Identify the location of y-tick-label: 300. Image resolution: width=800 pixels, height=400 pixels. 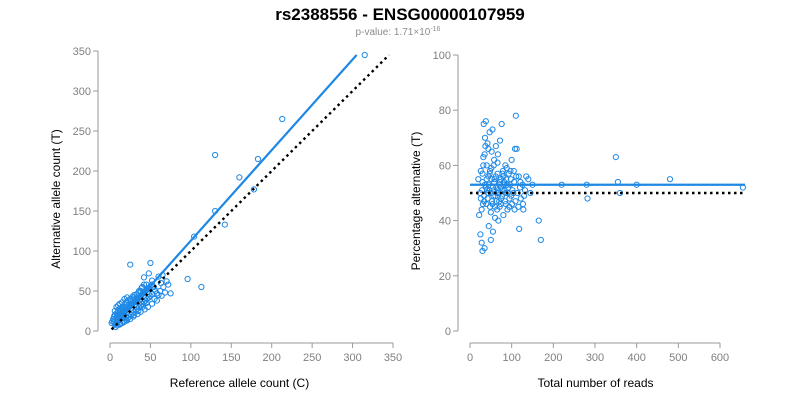
(82, 92).